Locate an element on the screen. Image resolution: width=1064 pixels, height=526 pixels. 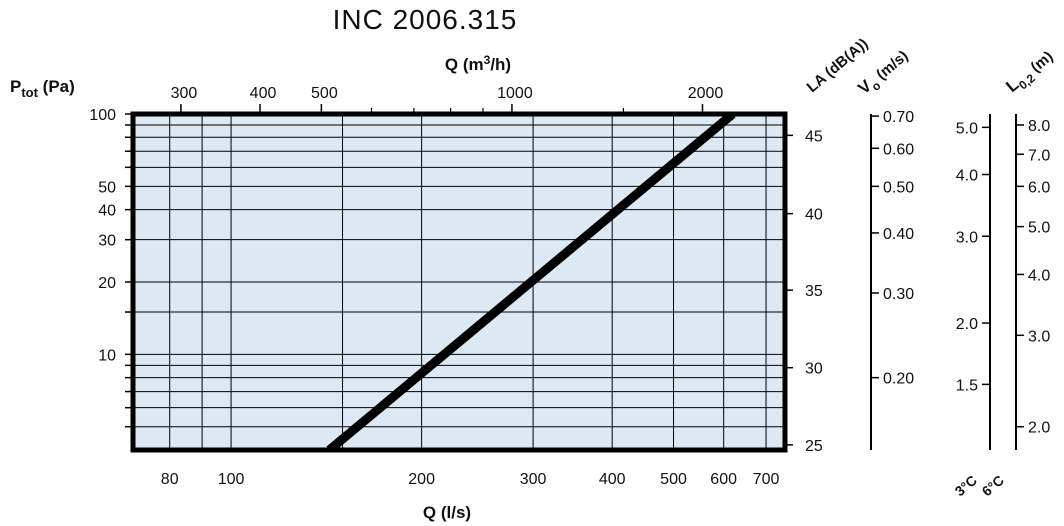
top-x-axis-label: Q (m3/h) is located at coordinates (478, 63).